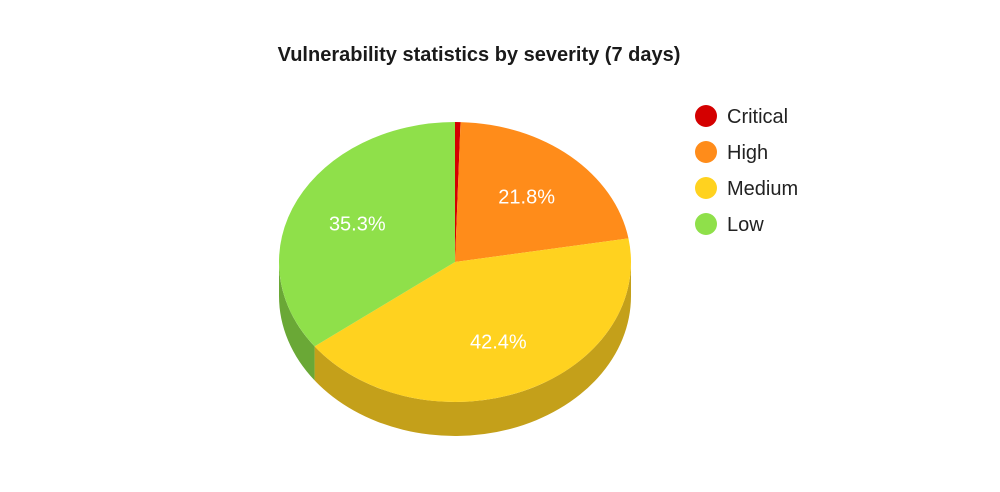 The height and width of the screenshot is (492, 1000). I want to click on legend-marker-high, so click(706, 152).